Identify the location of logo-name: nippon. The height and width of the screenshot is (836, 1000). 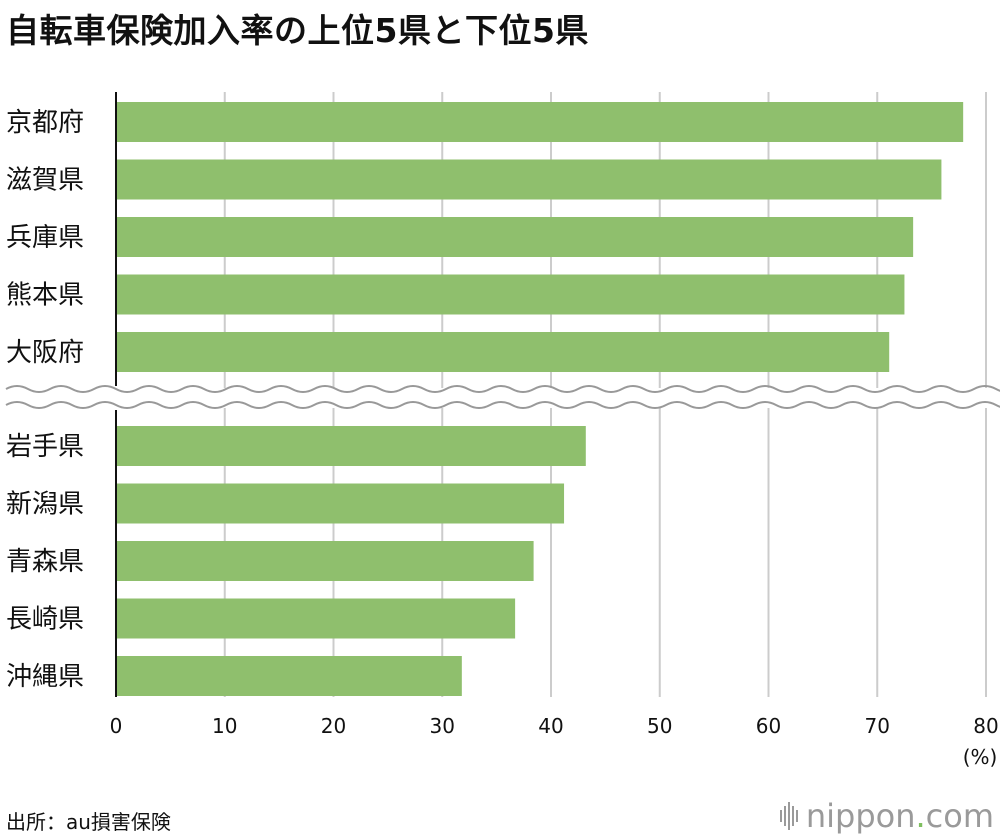
(860, 816).